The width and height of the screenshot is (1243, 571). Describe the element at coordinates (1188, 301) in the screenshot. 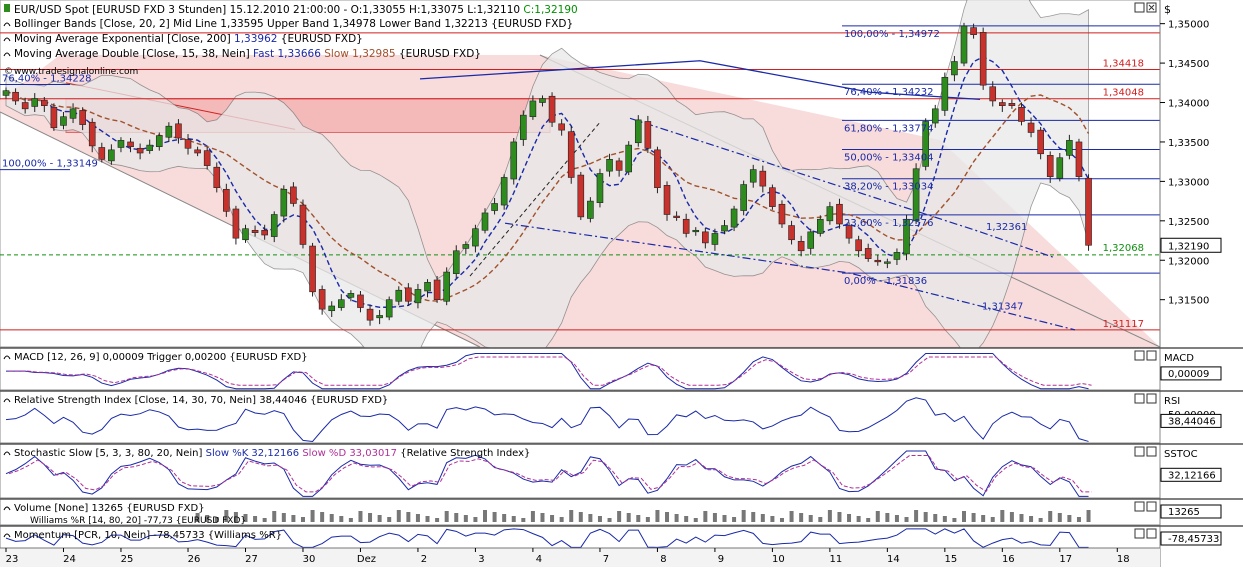

I see `y-tick-label: 1,31500` at that location.